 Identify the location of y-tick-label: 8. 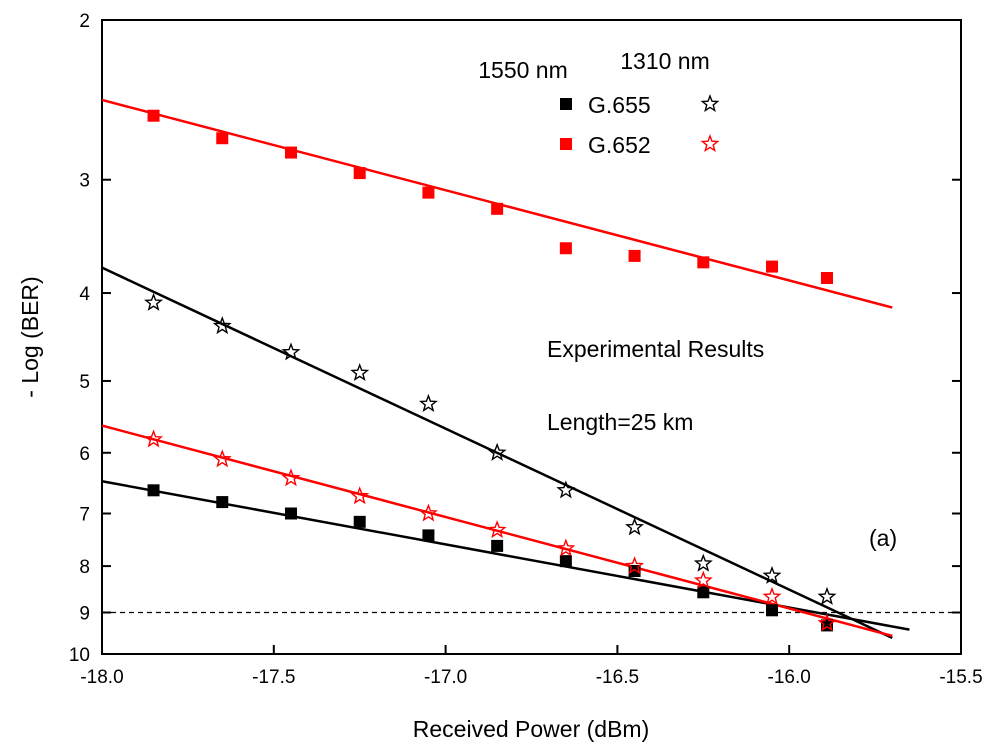
(84, 567).